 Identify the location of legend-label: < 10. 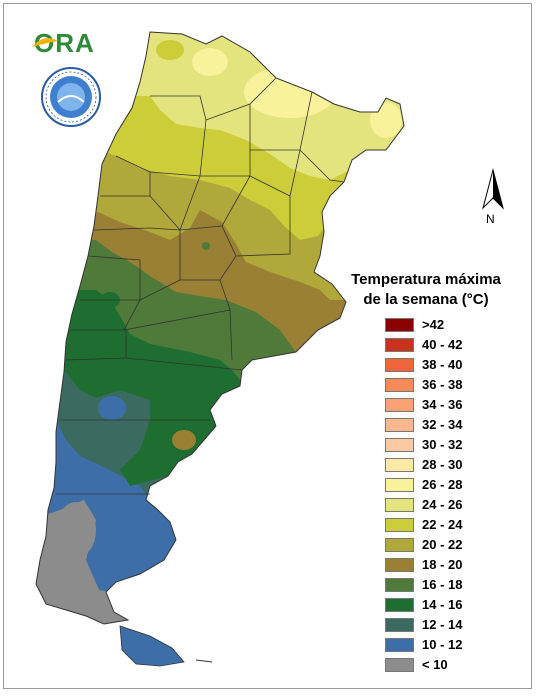
(435, 664).